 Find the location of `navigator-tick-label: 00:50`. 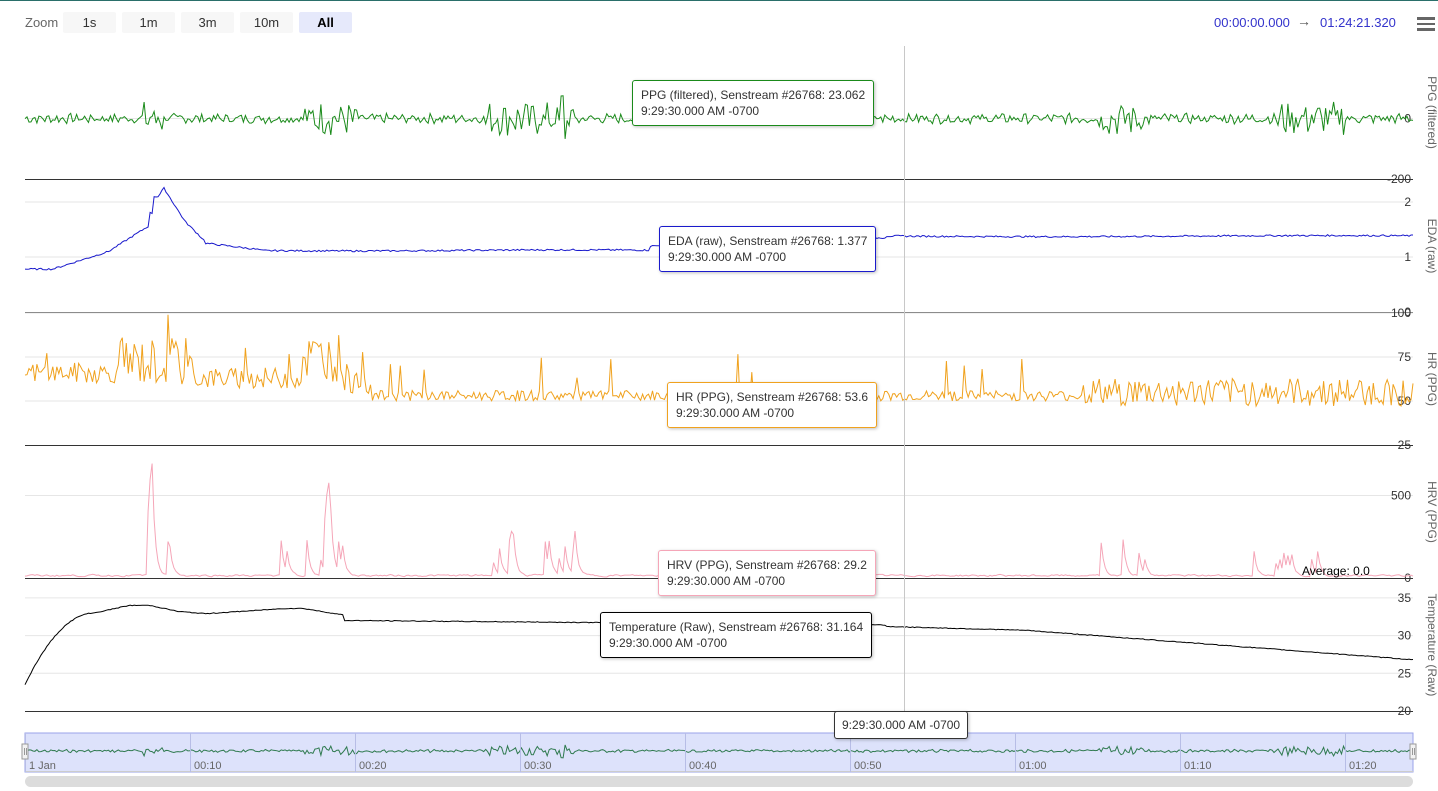

navigator-tick-label: 00:50 is located at coordinates (868, 766).